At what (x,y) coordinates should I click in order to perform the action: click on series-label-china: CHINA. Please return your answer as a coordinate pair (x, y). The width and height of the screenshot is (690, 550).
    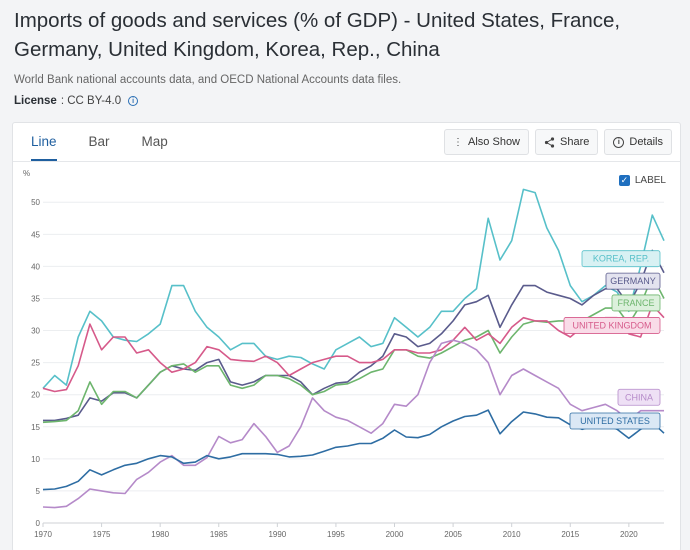
    Looking at the image, I should click on (639, 397).